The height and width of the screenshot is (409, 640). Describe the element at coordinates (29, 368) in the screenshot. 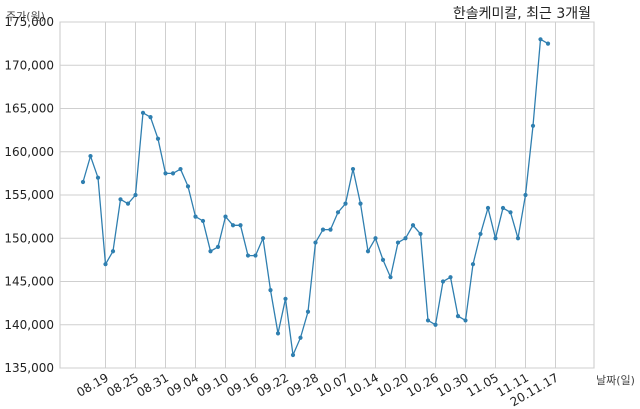

I see `y-tick-label: 135,000` at that location.